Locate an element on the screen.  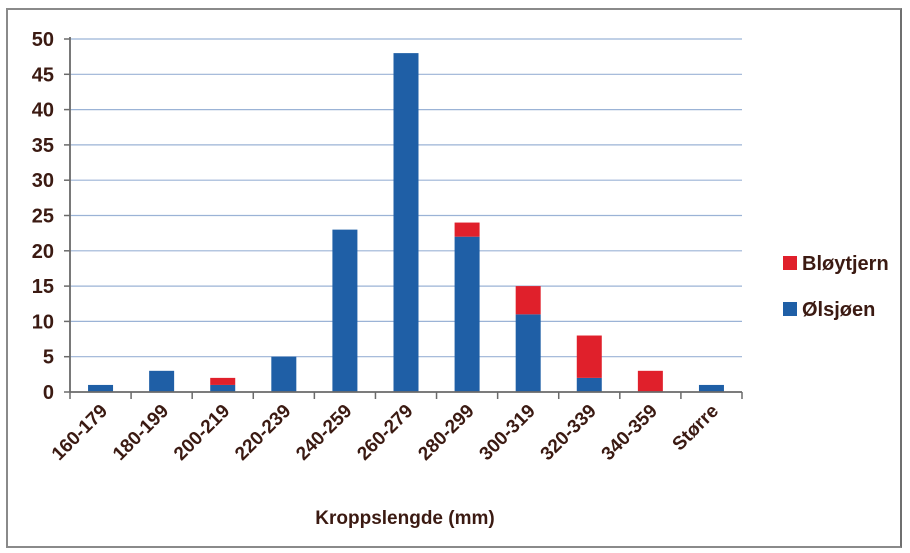
x-tick-label: 180-199 is located at coordinates (141, 433).